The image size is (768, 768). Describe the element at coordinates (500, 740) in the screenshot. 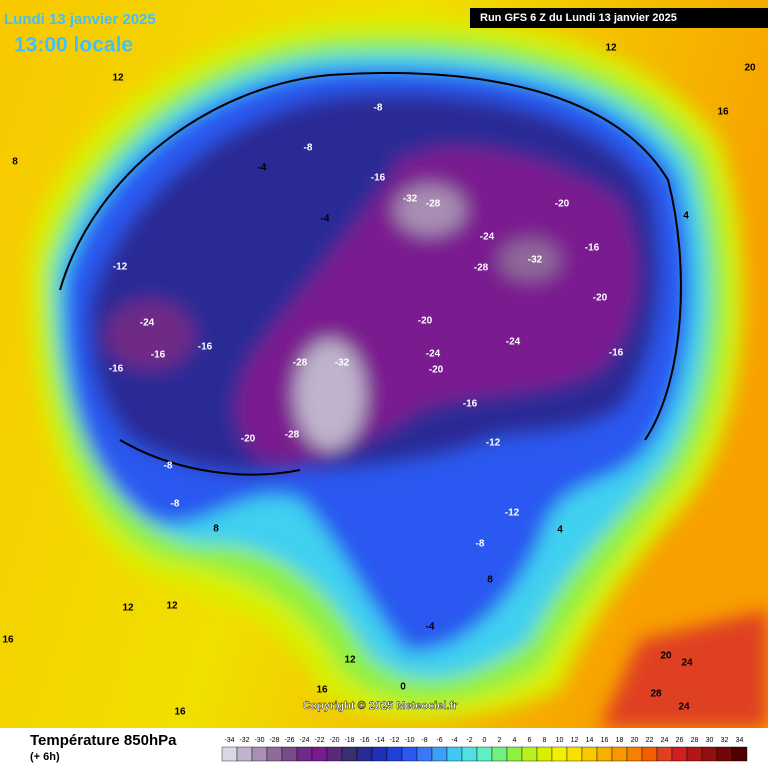

I see `scale-label: 2` at that location.